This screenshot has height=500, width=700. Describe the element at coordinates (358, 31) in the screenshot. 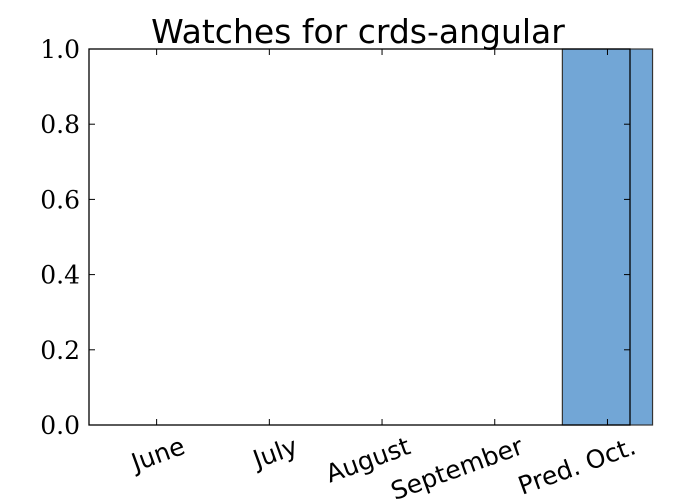

I see `chart-title: Watches for crds-angular` at that location.